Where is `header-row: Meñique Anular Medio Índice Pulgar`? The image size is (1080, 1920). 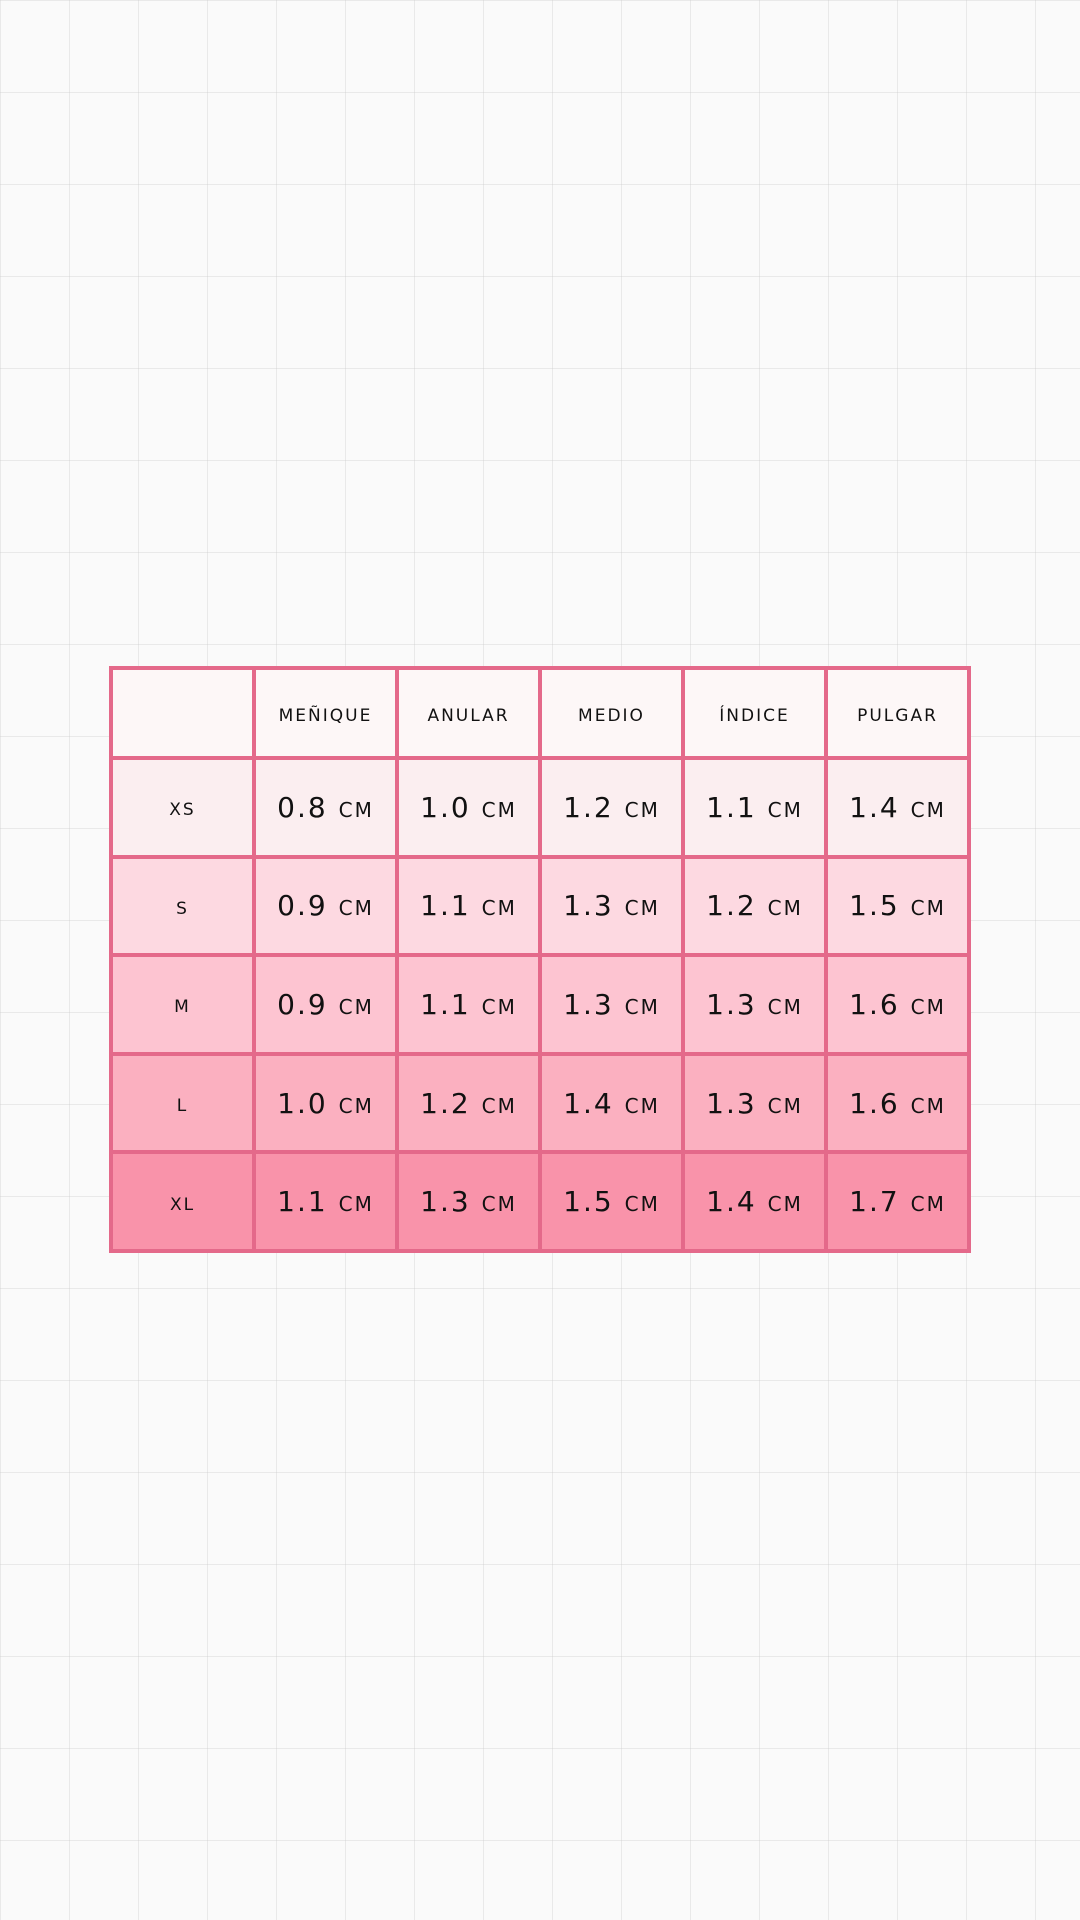 header-row: Meñique Anular Medio Índice Pulgar is located at coordinates (540, 713).